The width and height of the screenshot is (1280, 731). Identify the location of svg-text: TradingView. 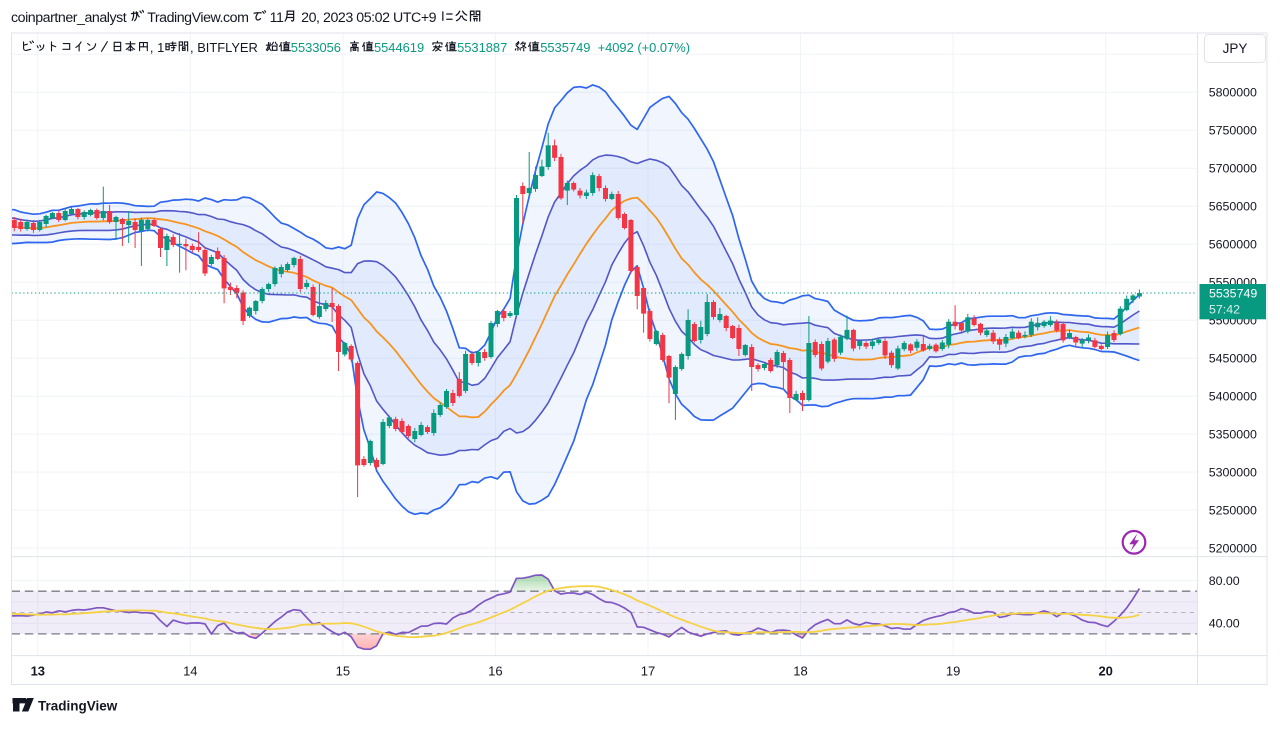
(78, 706).